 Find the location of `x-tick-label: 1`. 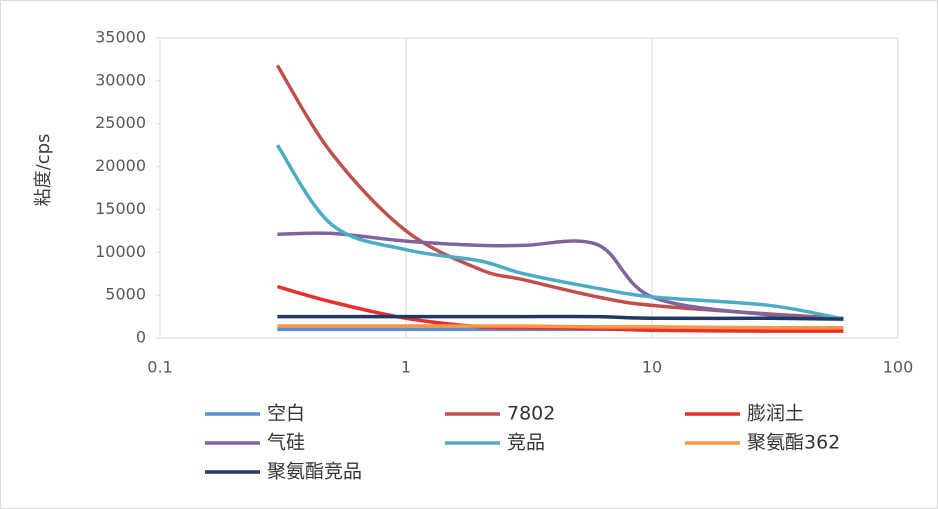

x-tick-label: 1 is located at coordinates (406, 367).